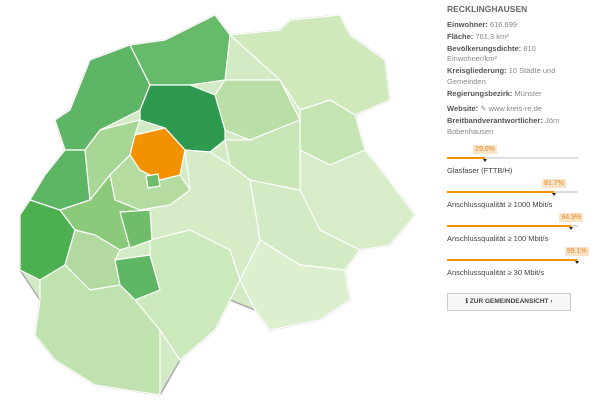  I want to click on fact-value: Münster, so click(528, 93).